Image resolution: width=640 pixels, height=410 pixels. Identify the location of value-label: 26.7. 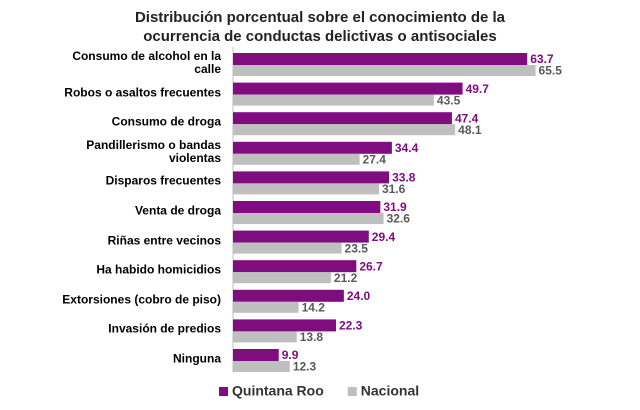
(371, 266).